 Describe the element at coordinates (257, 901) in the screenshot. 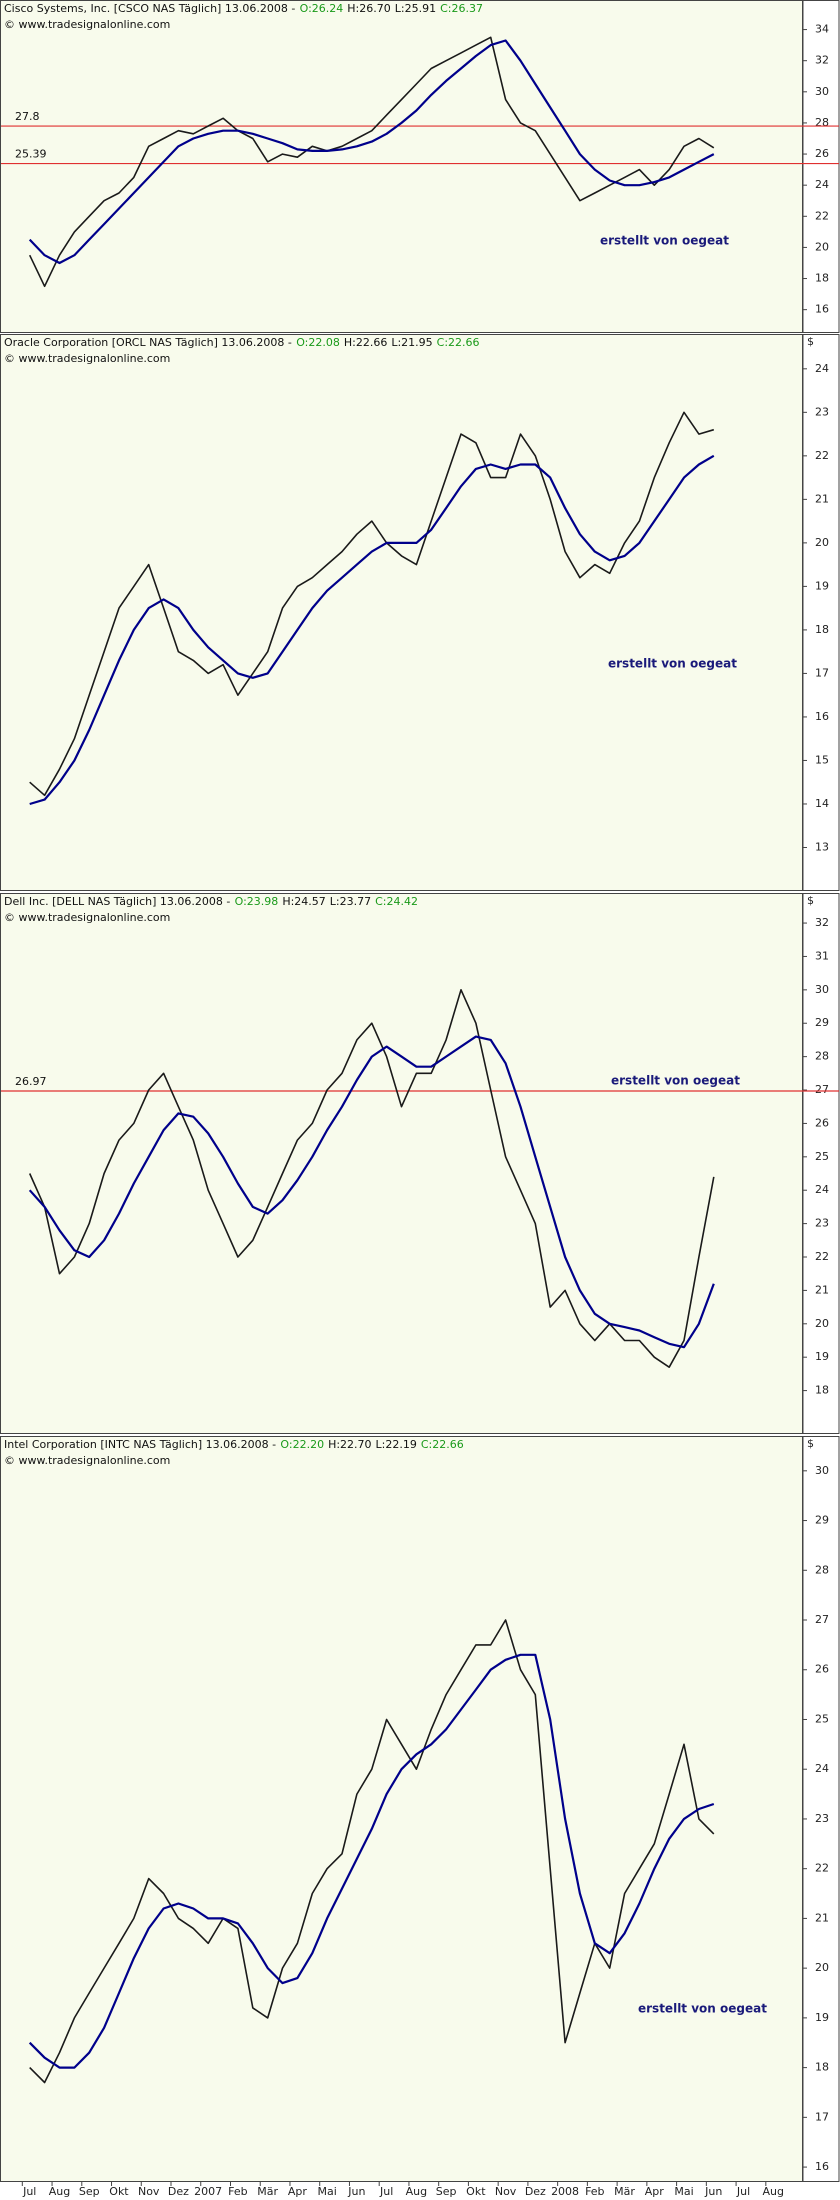

I see `header-open: O:23.98` at that location.